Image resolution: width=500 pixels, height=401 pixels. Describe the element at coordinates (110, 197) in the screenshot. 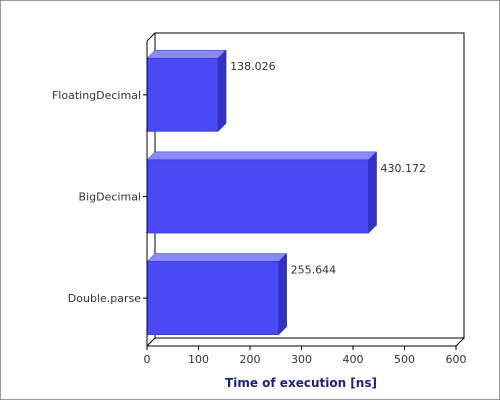

I see `category-label: BigDecimal` at that location.